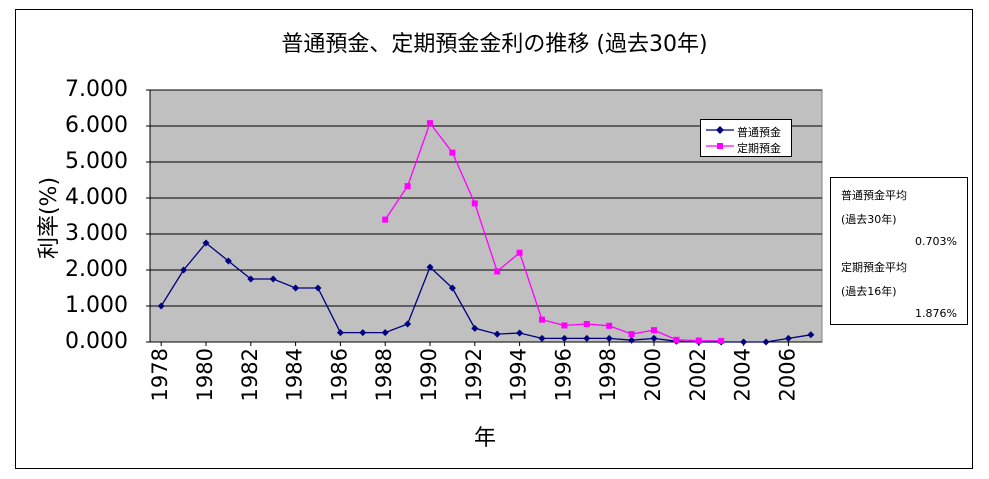  Describe the element at coordinates (759, 148) in the screenshot. I see `legend-label-fixed: 定期預金` at that location.